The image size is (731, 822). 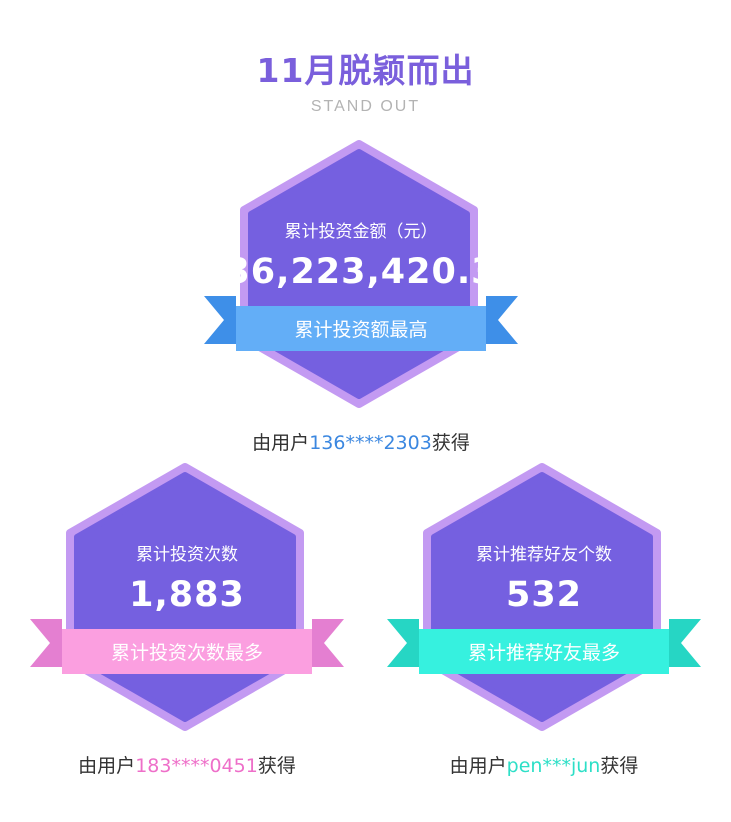 I want to click on owner-id: 136****2303, so click(x=370, y=443).